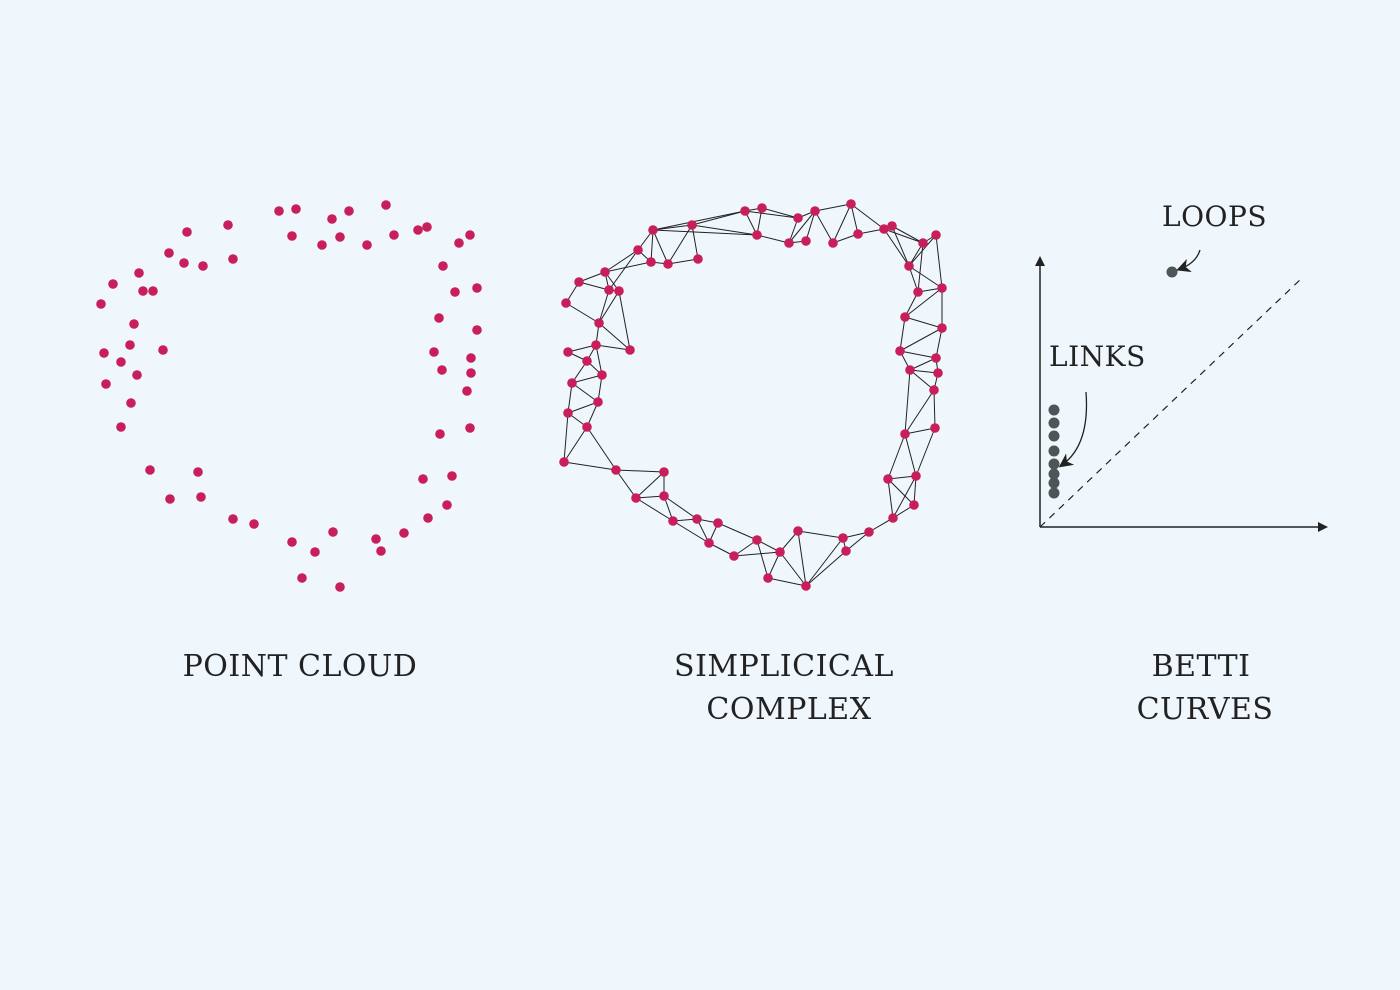 Image resolution: width=1400 pixels, height=990 pixels. What do you see at coordinates (1097, 356) in the screenshot?
I see `links-label: LINKS` at bounding box center [1097, 356].